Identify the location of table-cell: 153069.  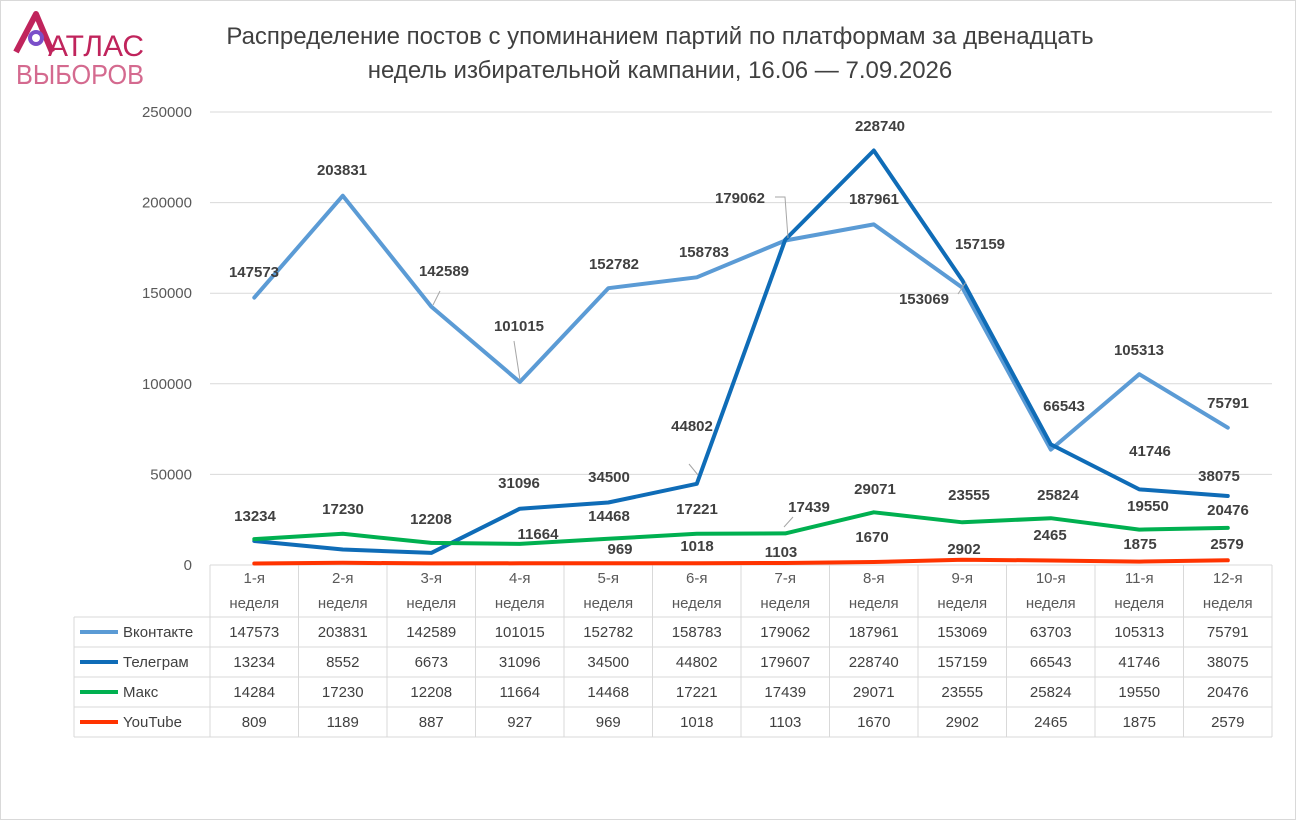
(962, 632).